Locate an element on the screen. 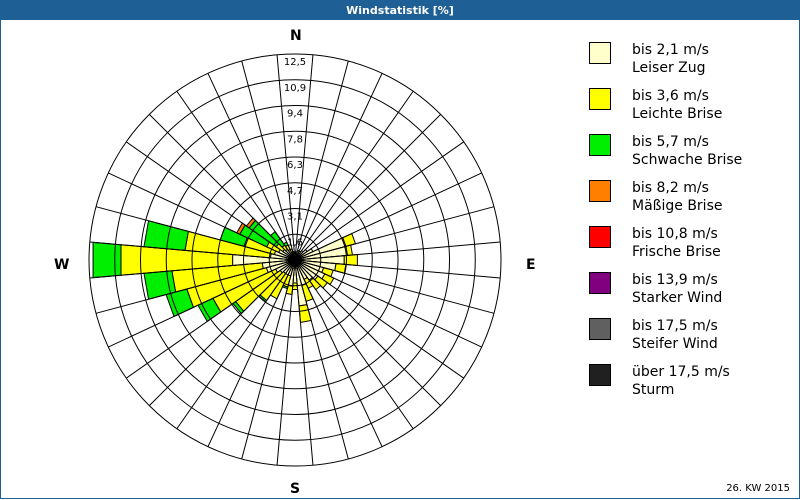 This screenshot has width=800, height=500. ring-labels: 1,6 3,1 4,7 6,3 7,8 9,4 10,9 12,5 is located at coordinates (295, 152).